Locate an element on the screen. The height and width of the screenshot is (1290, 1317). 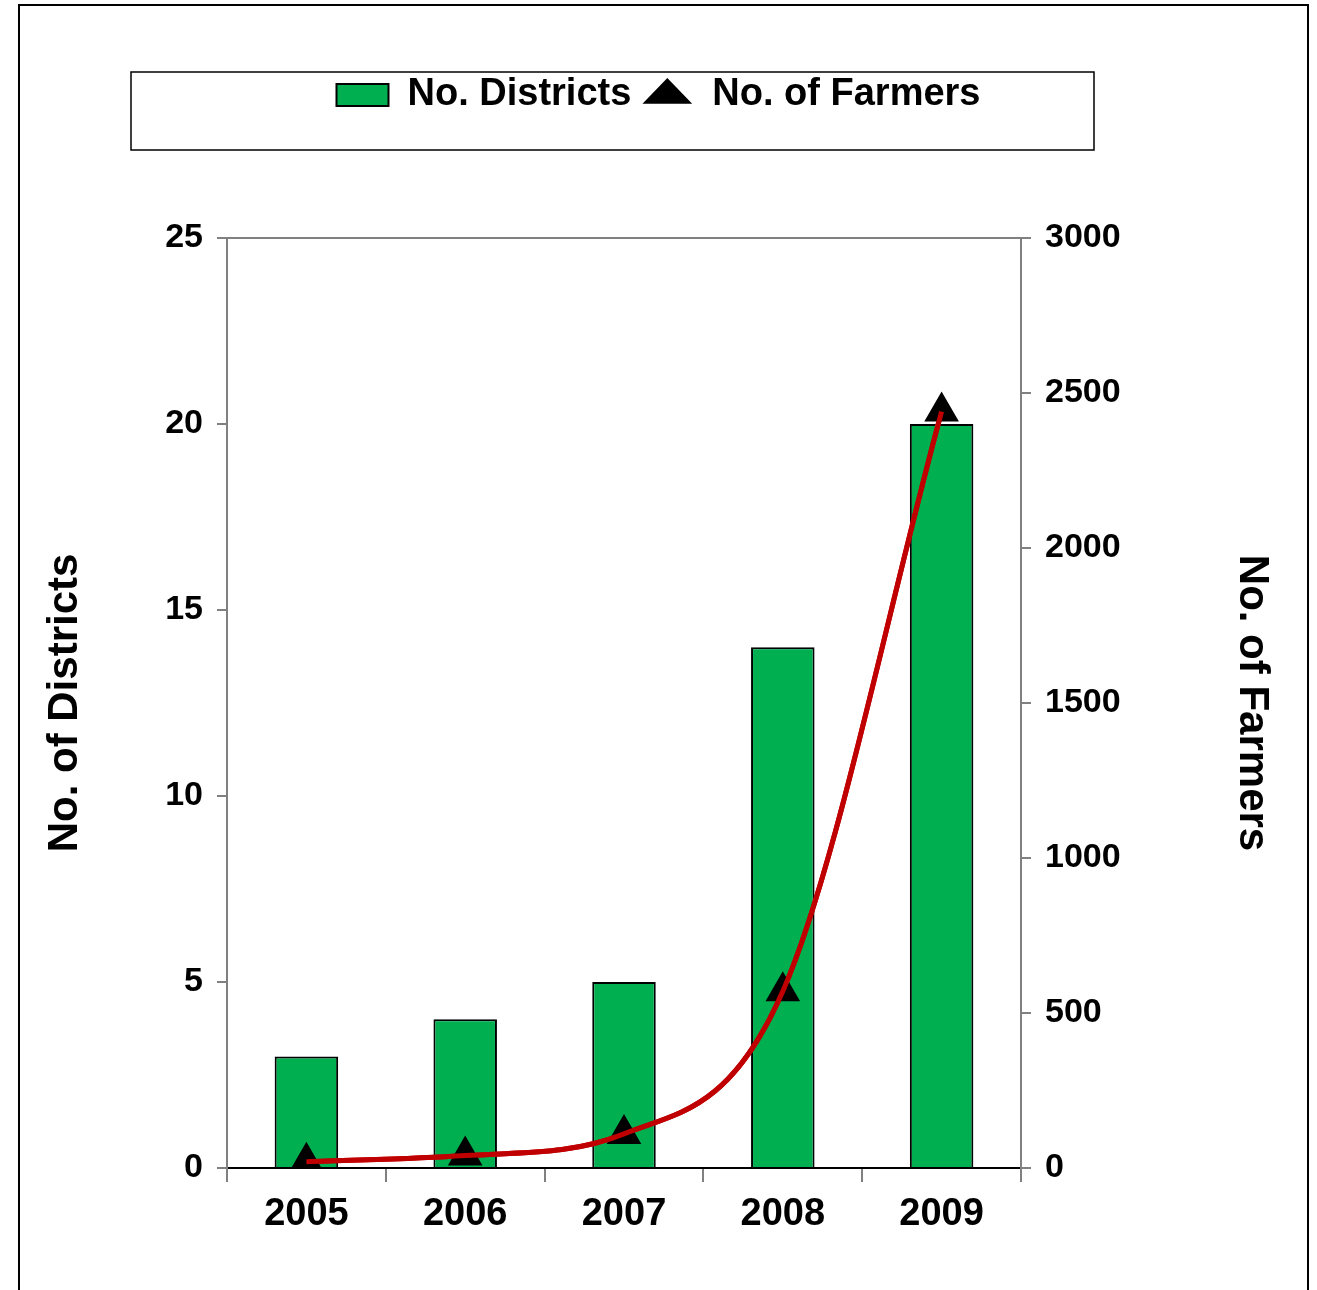
y-tick-label: 0 is located at coordinates (193, 1165).